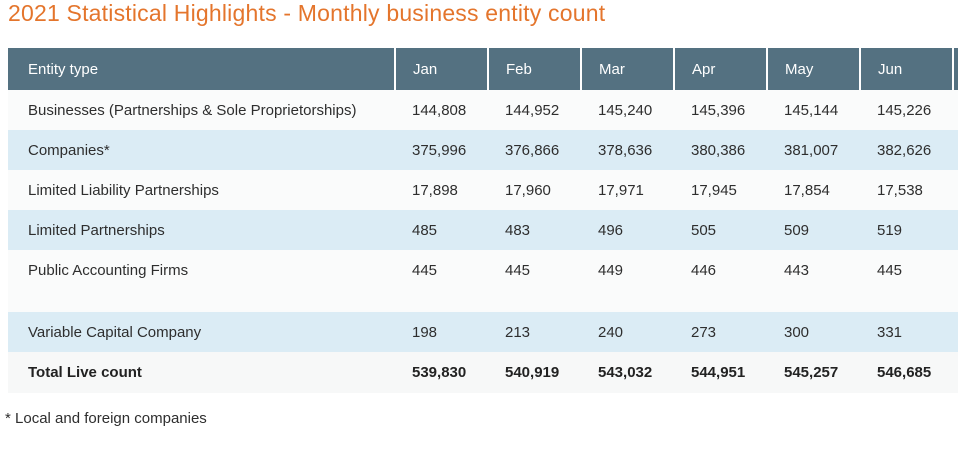 Image resolution: width=958 pixels, height=449 pixels. What do you see at coordinates (201, 332) in the screenshot?
I see `row-label: Variable Capital Company` at bounding box center [201, 332].